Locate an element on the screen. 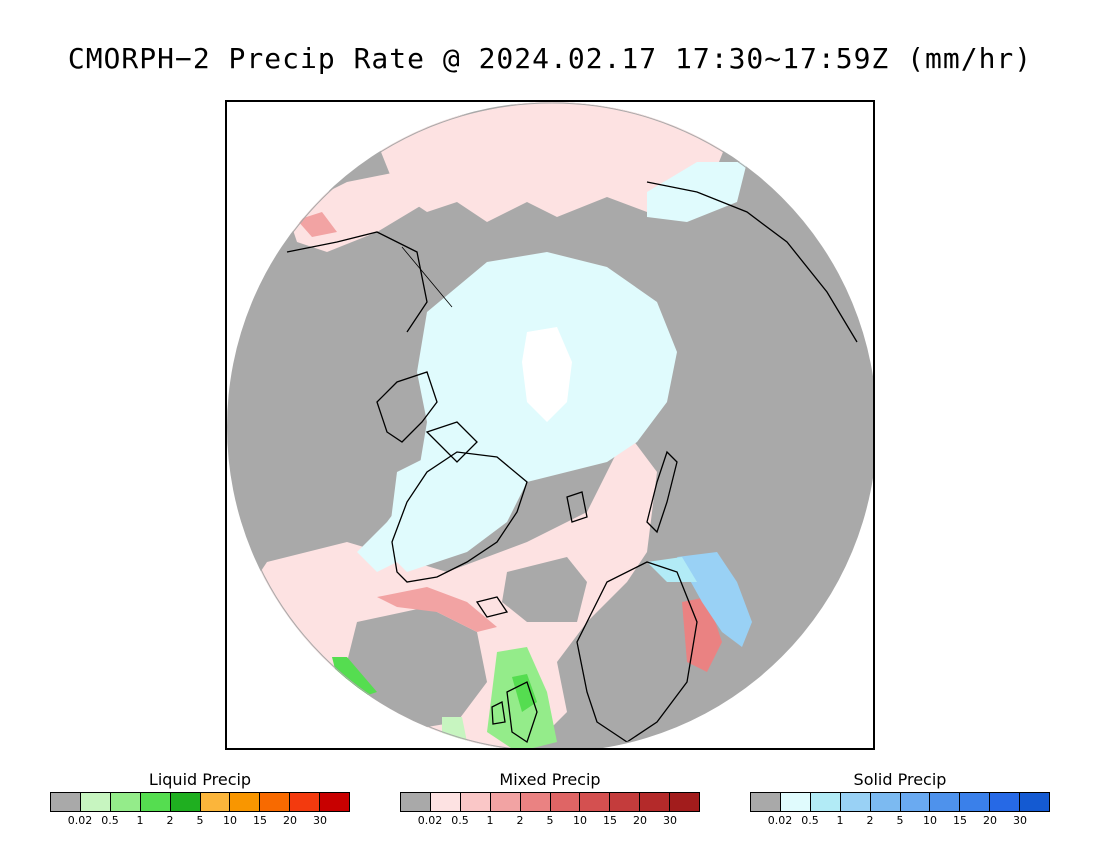 This screenshot has width=1100, height=850. british-isles-coast is located at coordinates (514, 712).